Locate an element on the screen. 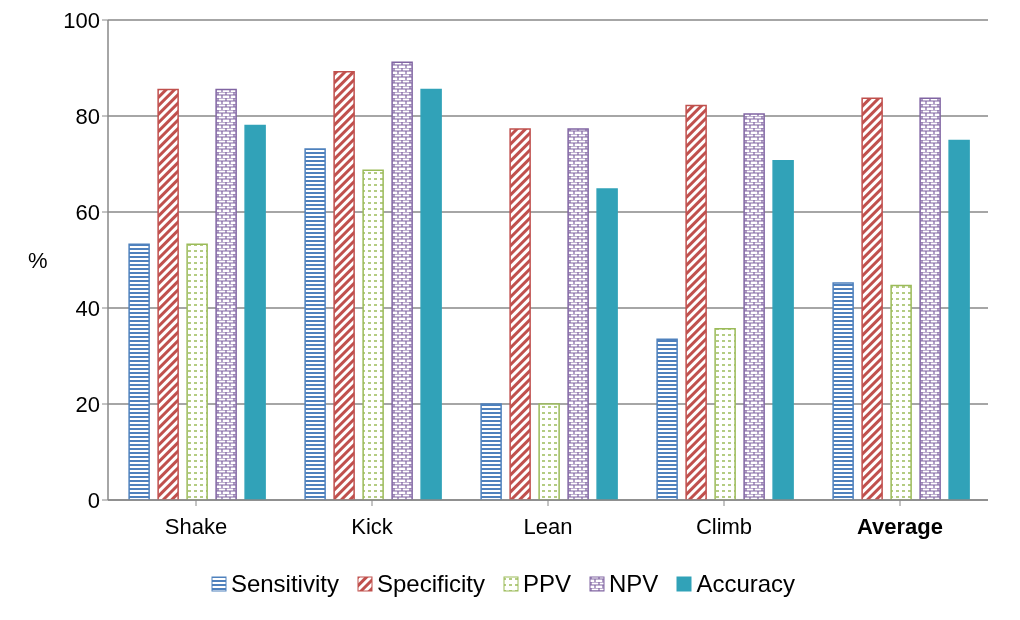  x-tick-label: Lean is located at coordinates (548, 526).